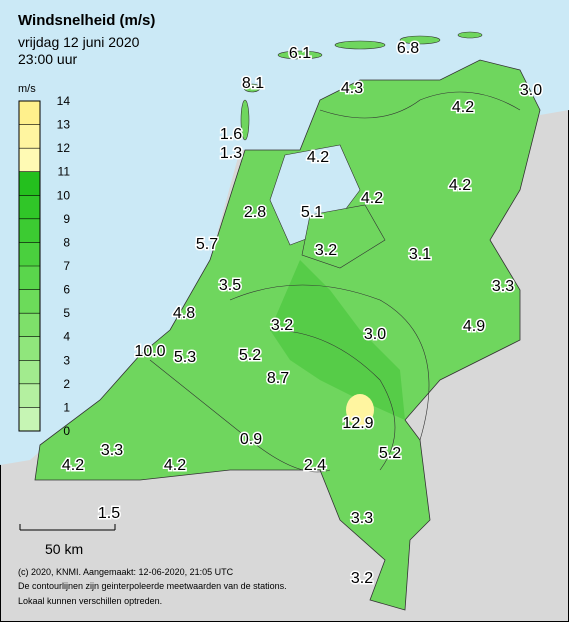 The width and height of the screenshot is (569, 622). What do you see at coordinates (66, 242) in the screenshot?
I see `legend-tick-label: 8` at bounding box center [66, 242].